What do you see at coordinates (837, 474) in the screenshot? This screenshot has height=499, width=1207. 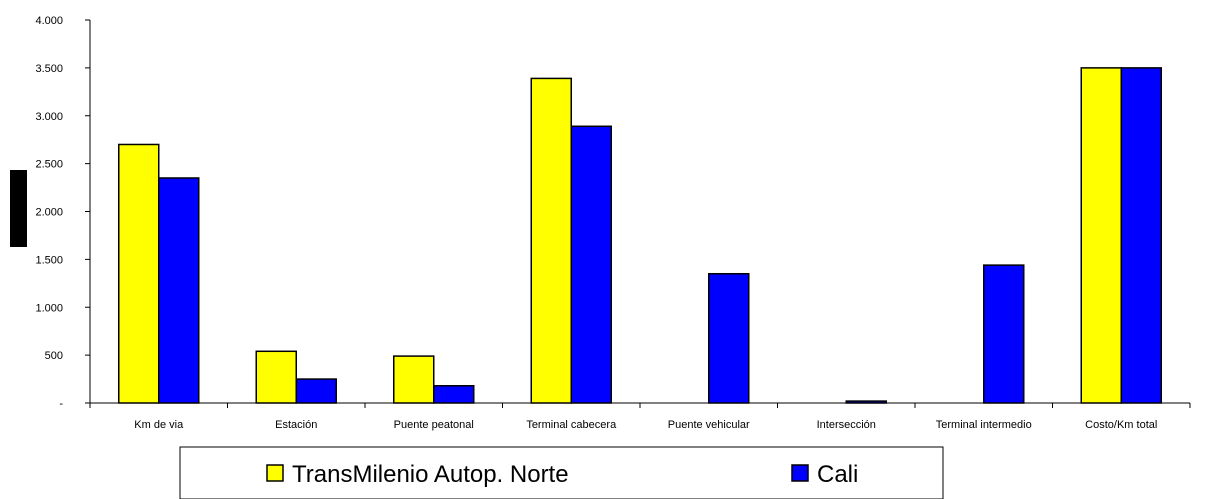 I see `legend-label: Cali` at bounding box center [837, 474].